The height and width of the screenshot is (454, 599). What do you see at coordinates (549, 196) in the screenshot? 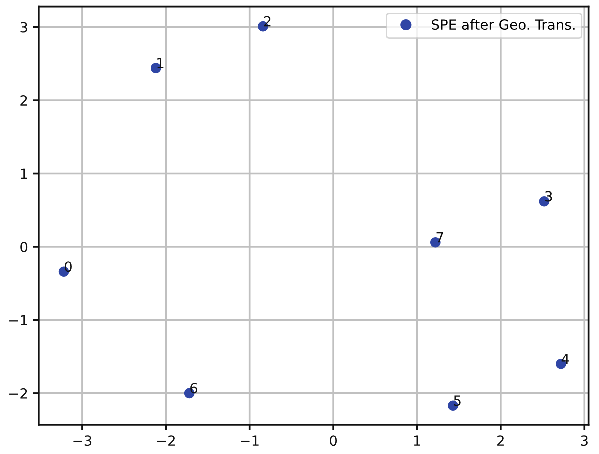
I see `annotation: 3` at bounding box center [549, 196].